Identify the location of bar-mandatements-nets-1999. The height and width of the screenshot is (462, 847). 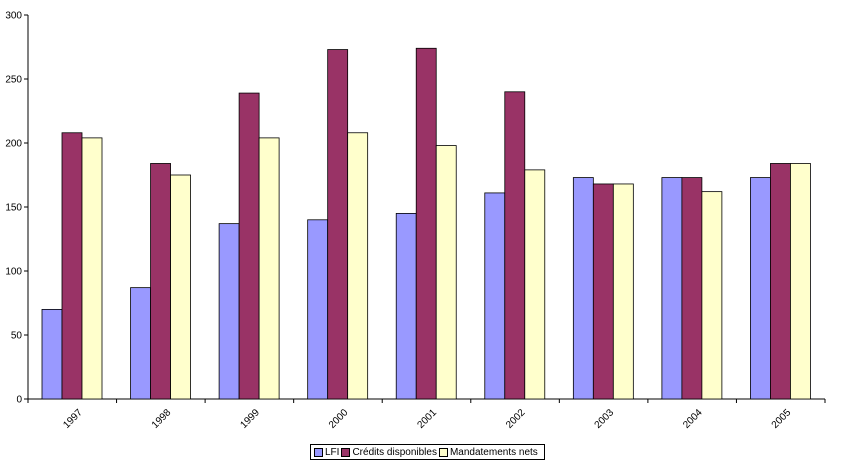
(269, 268).